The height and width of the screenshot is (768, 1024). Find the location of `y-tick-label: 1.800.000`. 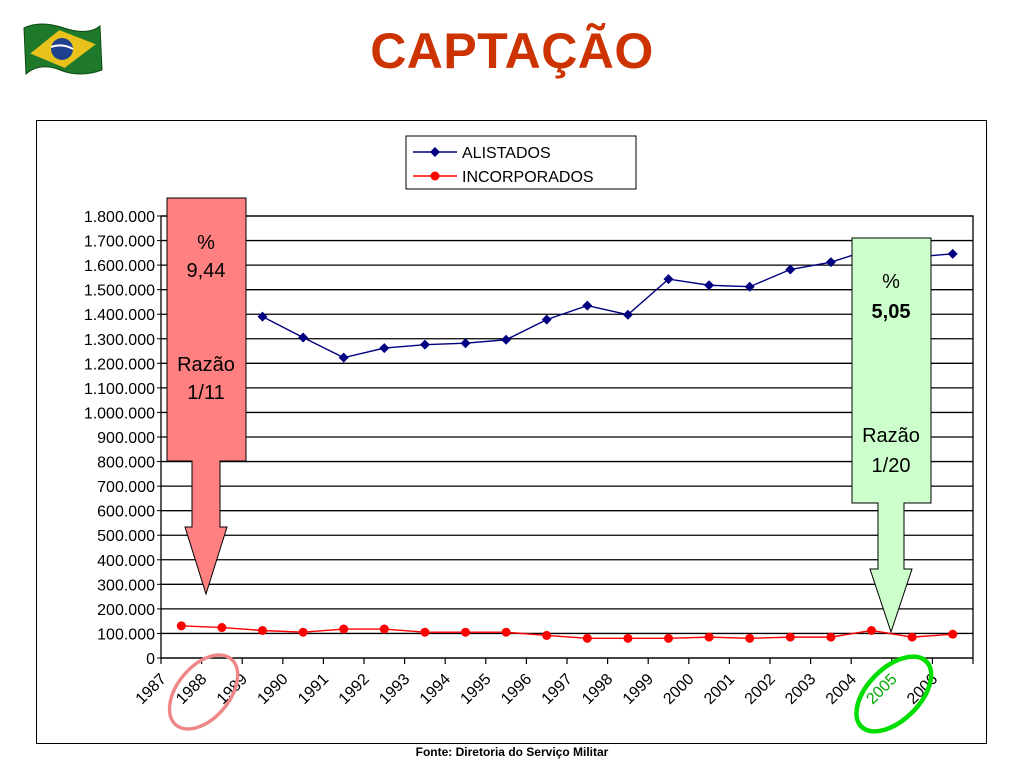

y-tick-label: 1.800.000 is located at coordinates (119, 217).